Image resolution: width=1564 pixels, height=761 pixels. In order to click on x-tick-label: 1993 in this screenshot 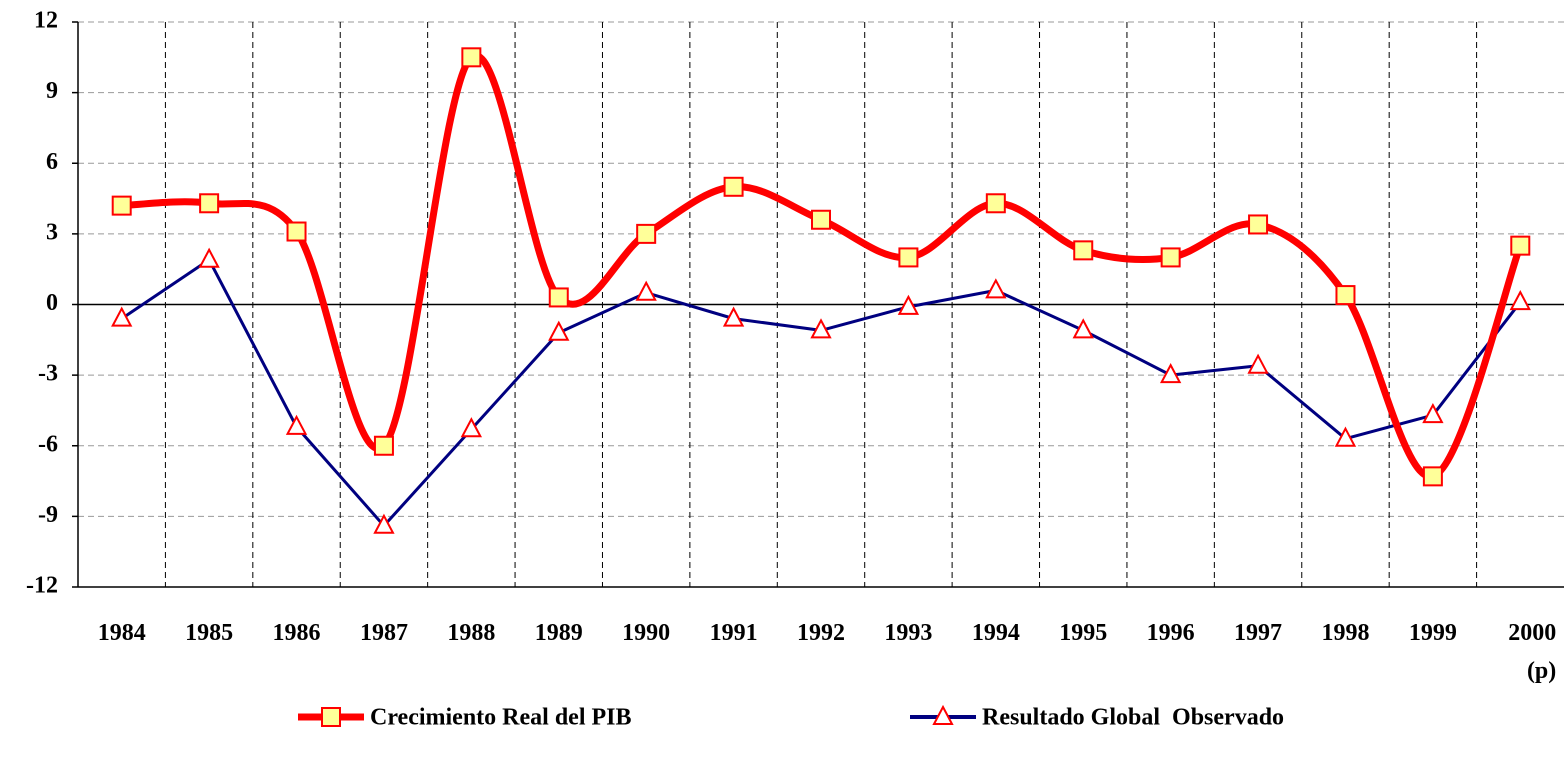, I will do `click(908, 633)`.